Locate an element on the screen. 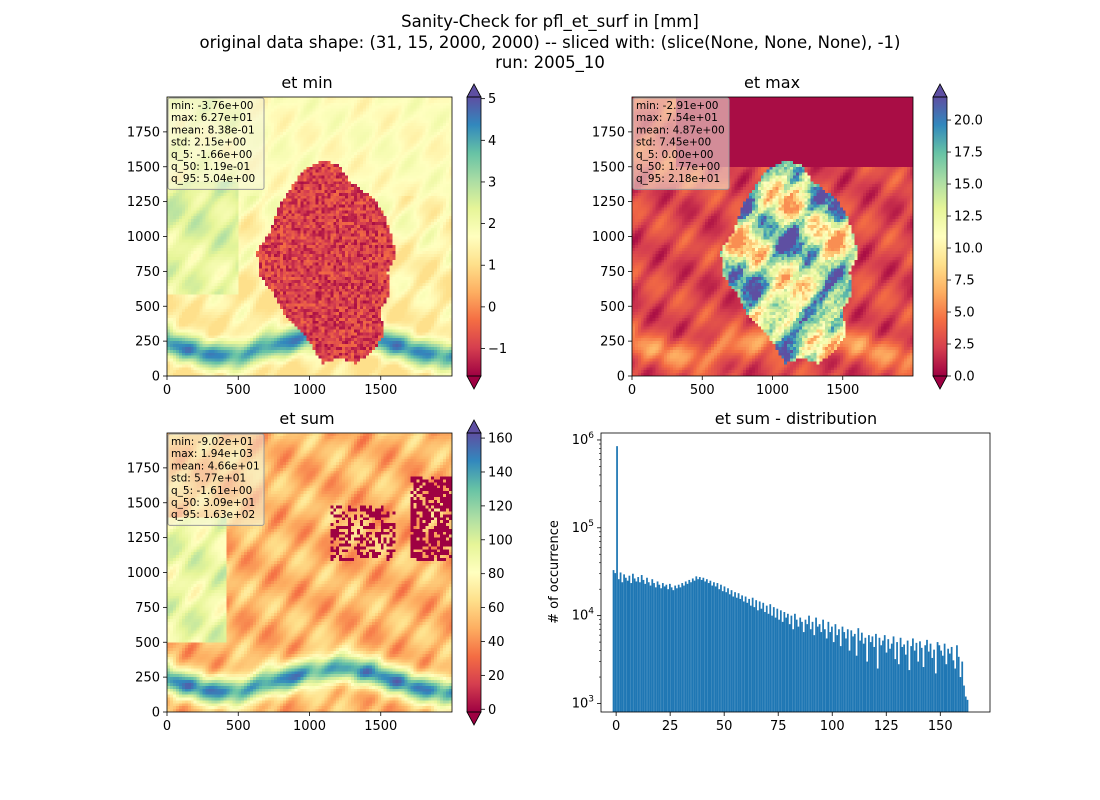 The height and width of the screenshot is (800, 1100). stats-line: q_5: -1.66e+00 is located at coordinates (211, 155).